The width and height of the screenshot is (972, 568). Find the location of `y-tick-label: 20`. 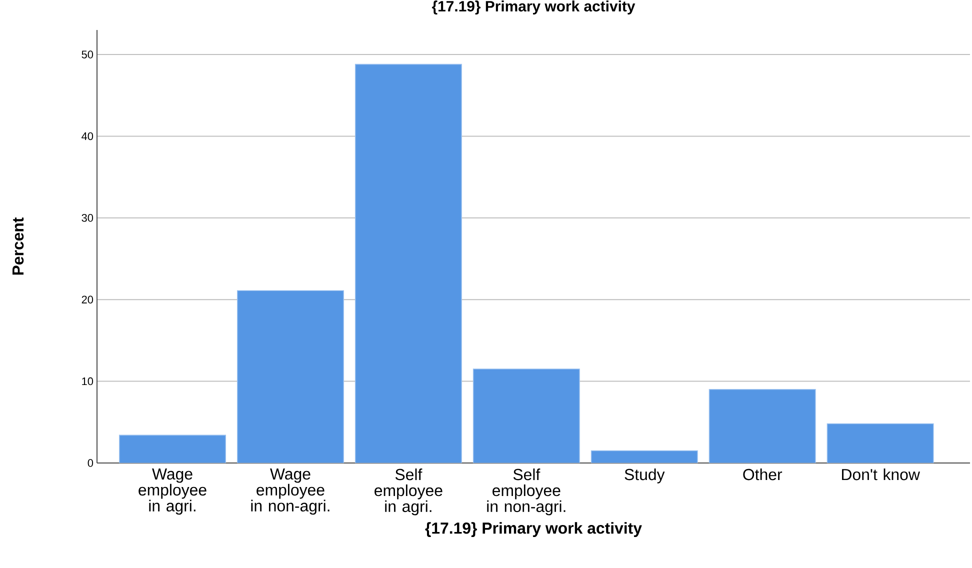

y-tick-label: 20 is located at coordinates (88, 300).